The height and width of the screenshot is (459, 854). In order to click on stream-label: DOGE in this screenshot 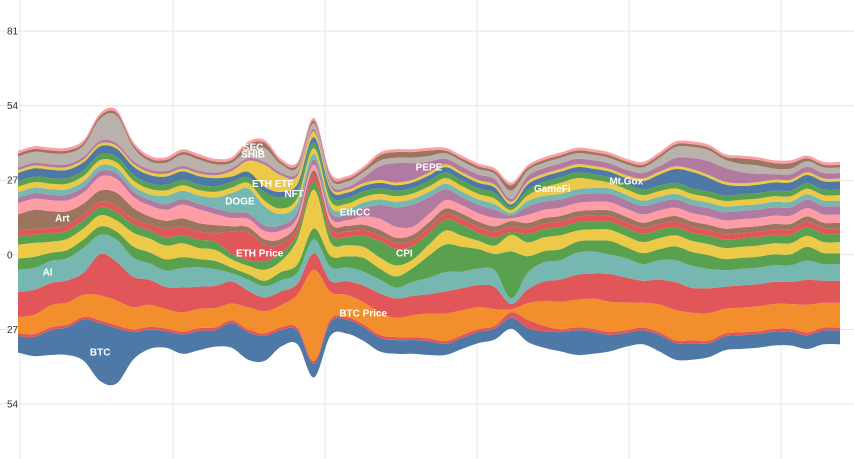, I will do `click(240, 201)`.